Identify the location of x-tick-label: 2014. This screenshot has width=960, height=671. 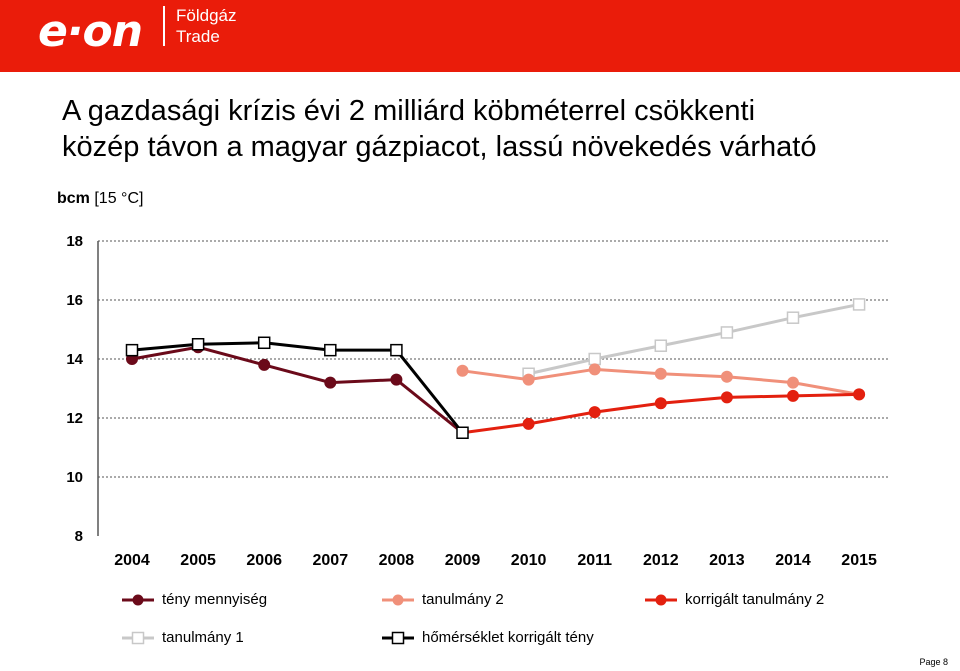
(793, 560).